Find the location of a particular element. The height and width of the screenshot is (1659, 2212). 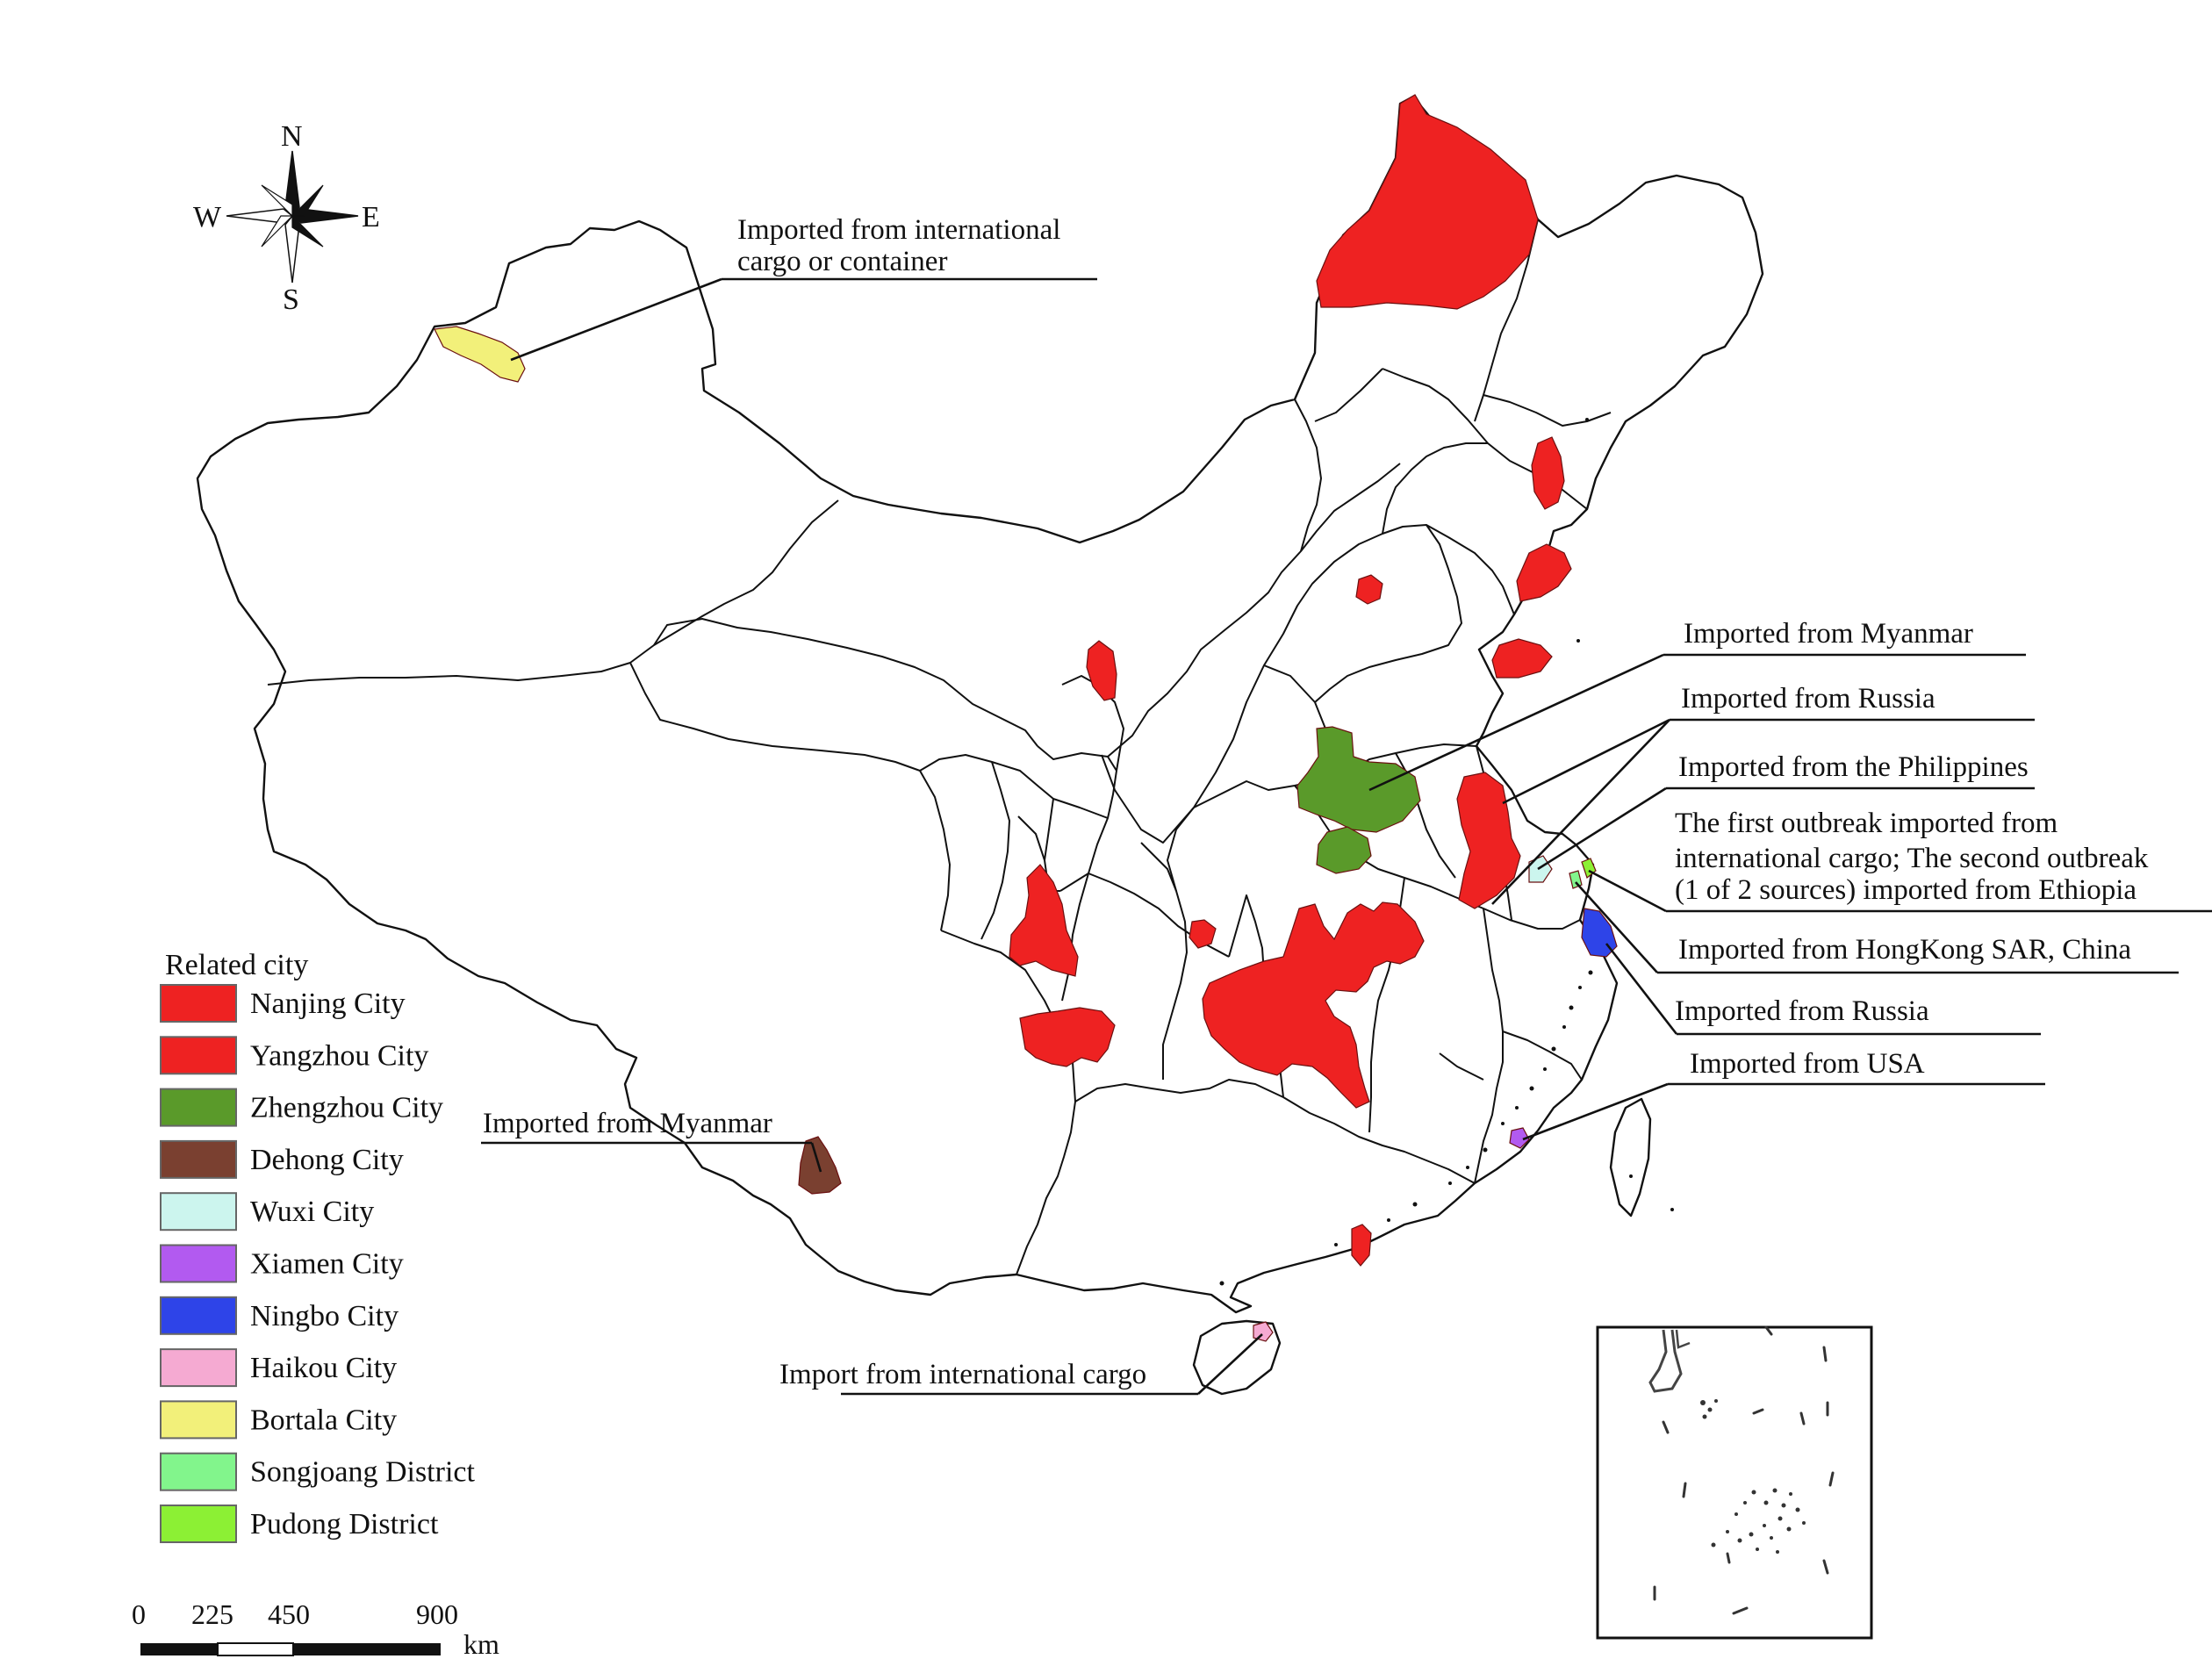

taiwan-island is located at coordinates (1631, 1157).